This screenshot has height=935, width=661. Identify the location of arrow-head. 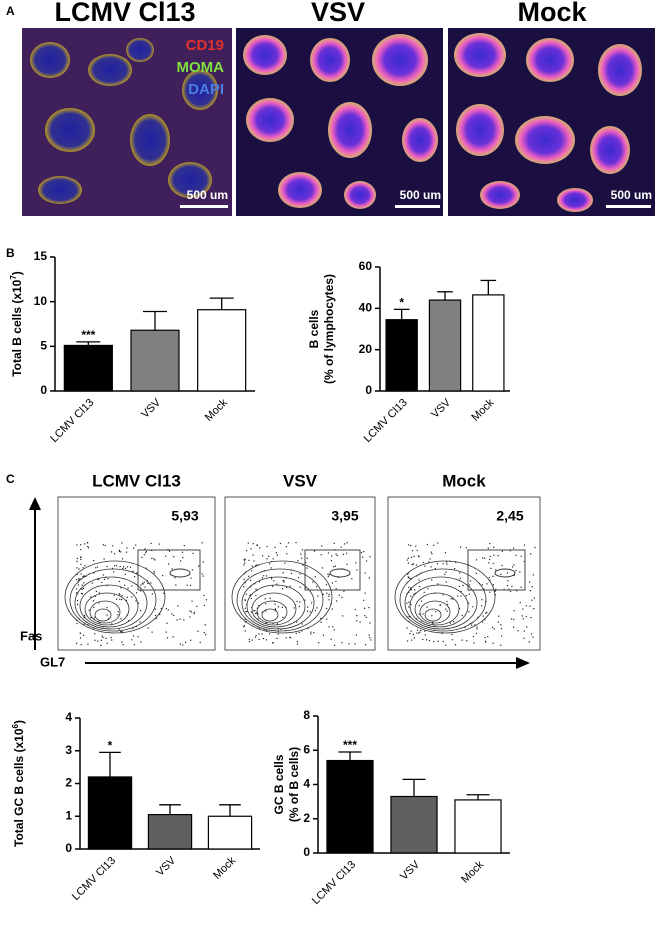
(523, 663).